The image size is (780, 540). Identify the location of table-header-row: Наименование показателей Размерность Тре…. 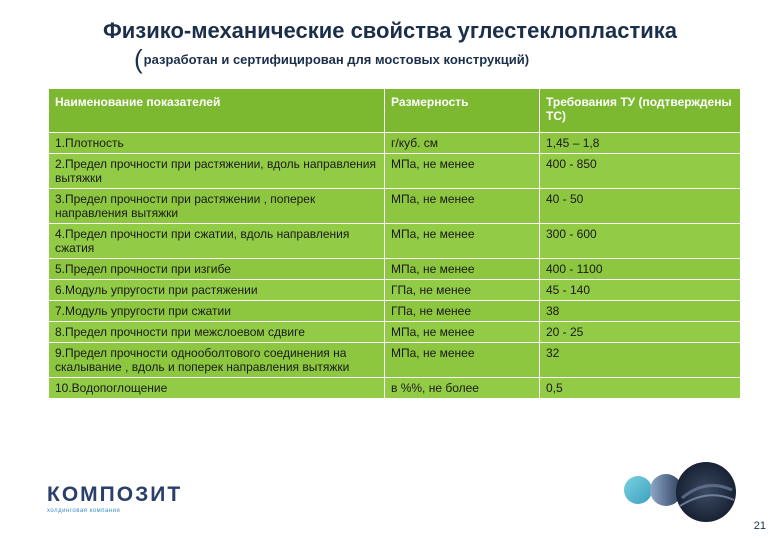
(394, 110).